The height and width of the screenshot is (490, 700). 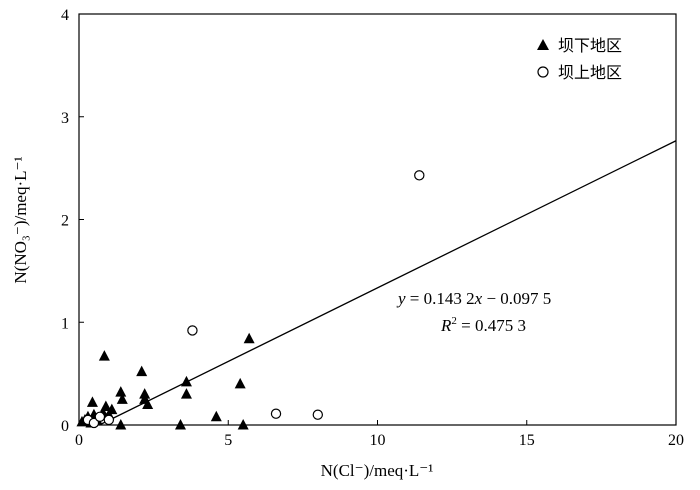 I want to click on x-tick-label: 5, so click(x=228, y=440).